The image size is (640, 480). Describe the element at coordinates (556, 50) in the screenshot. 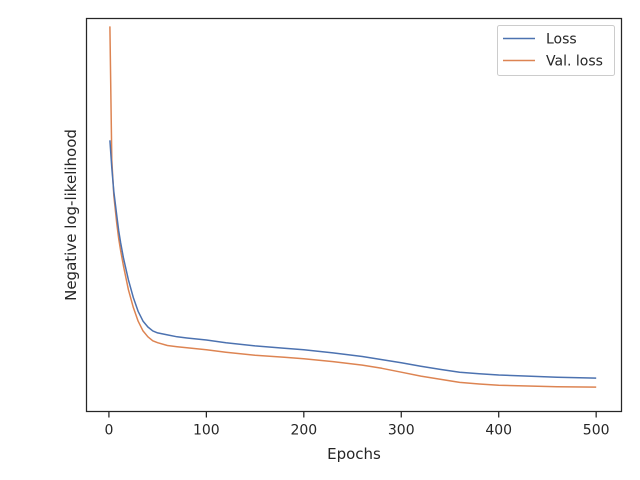

I see `legend: Loss Val. loss` at that location.